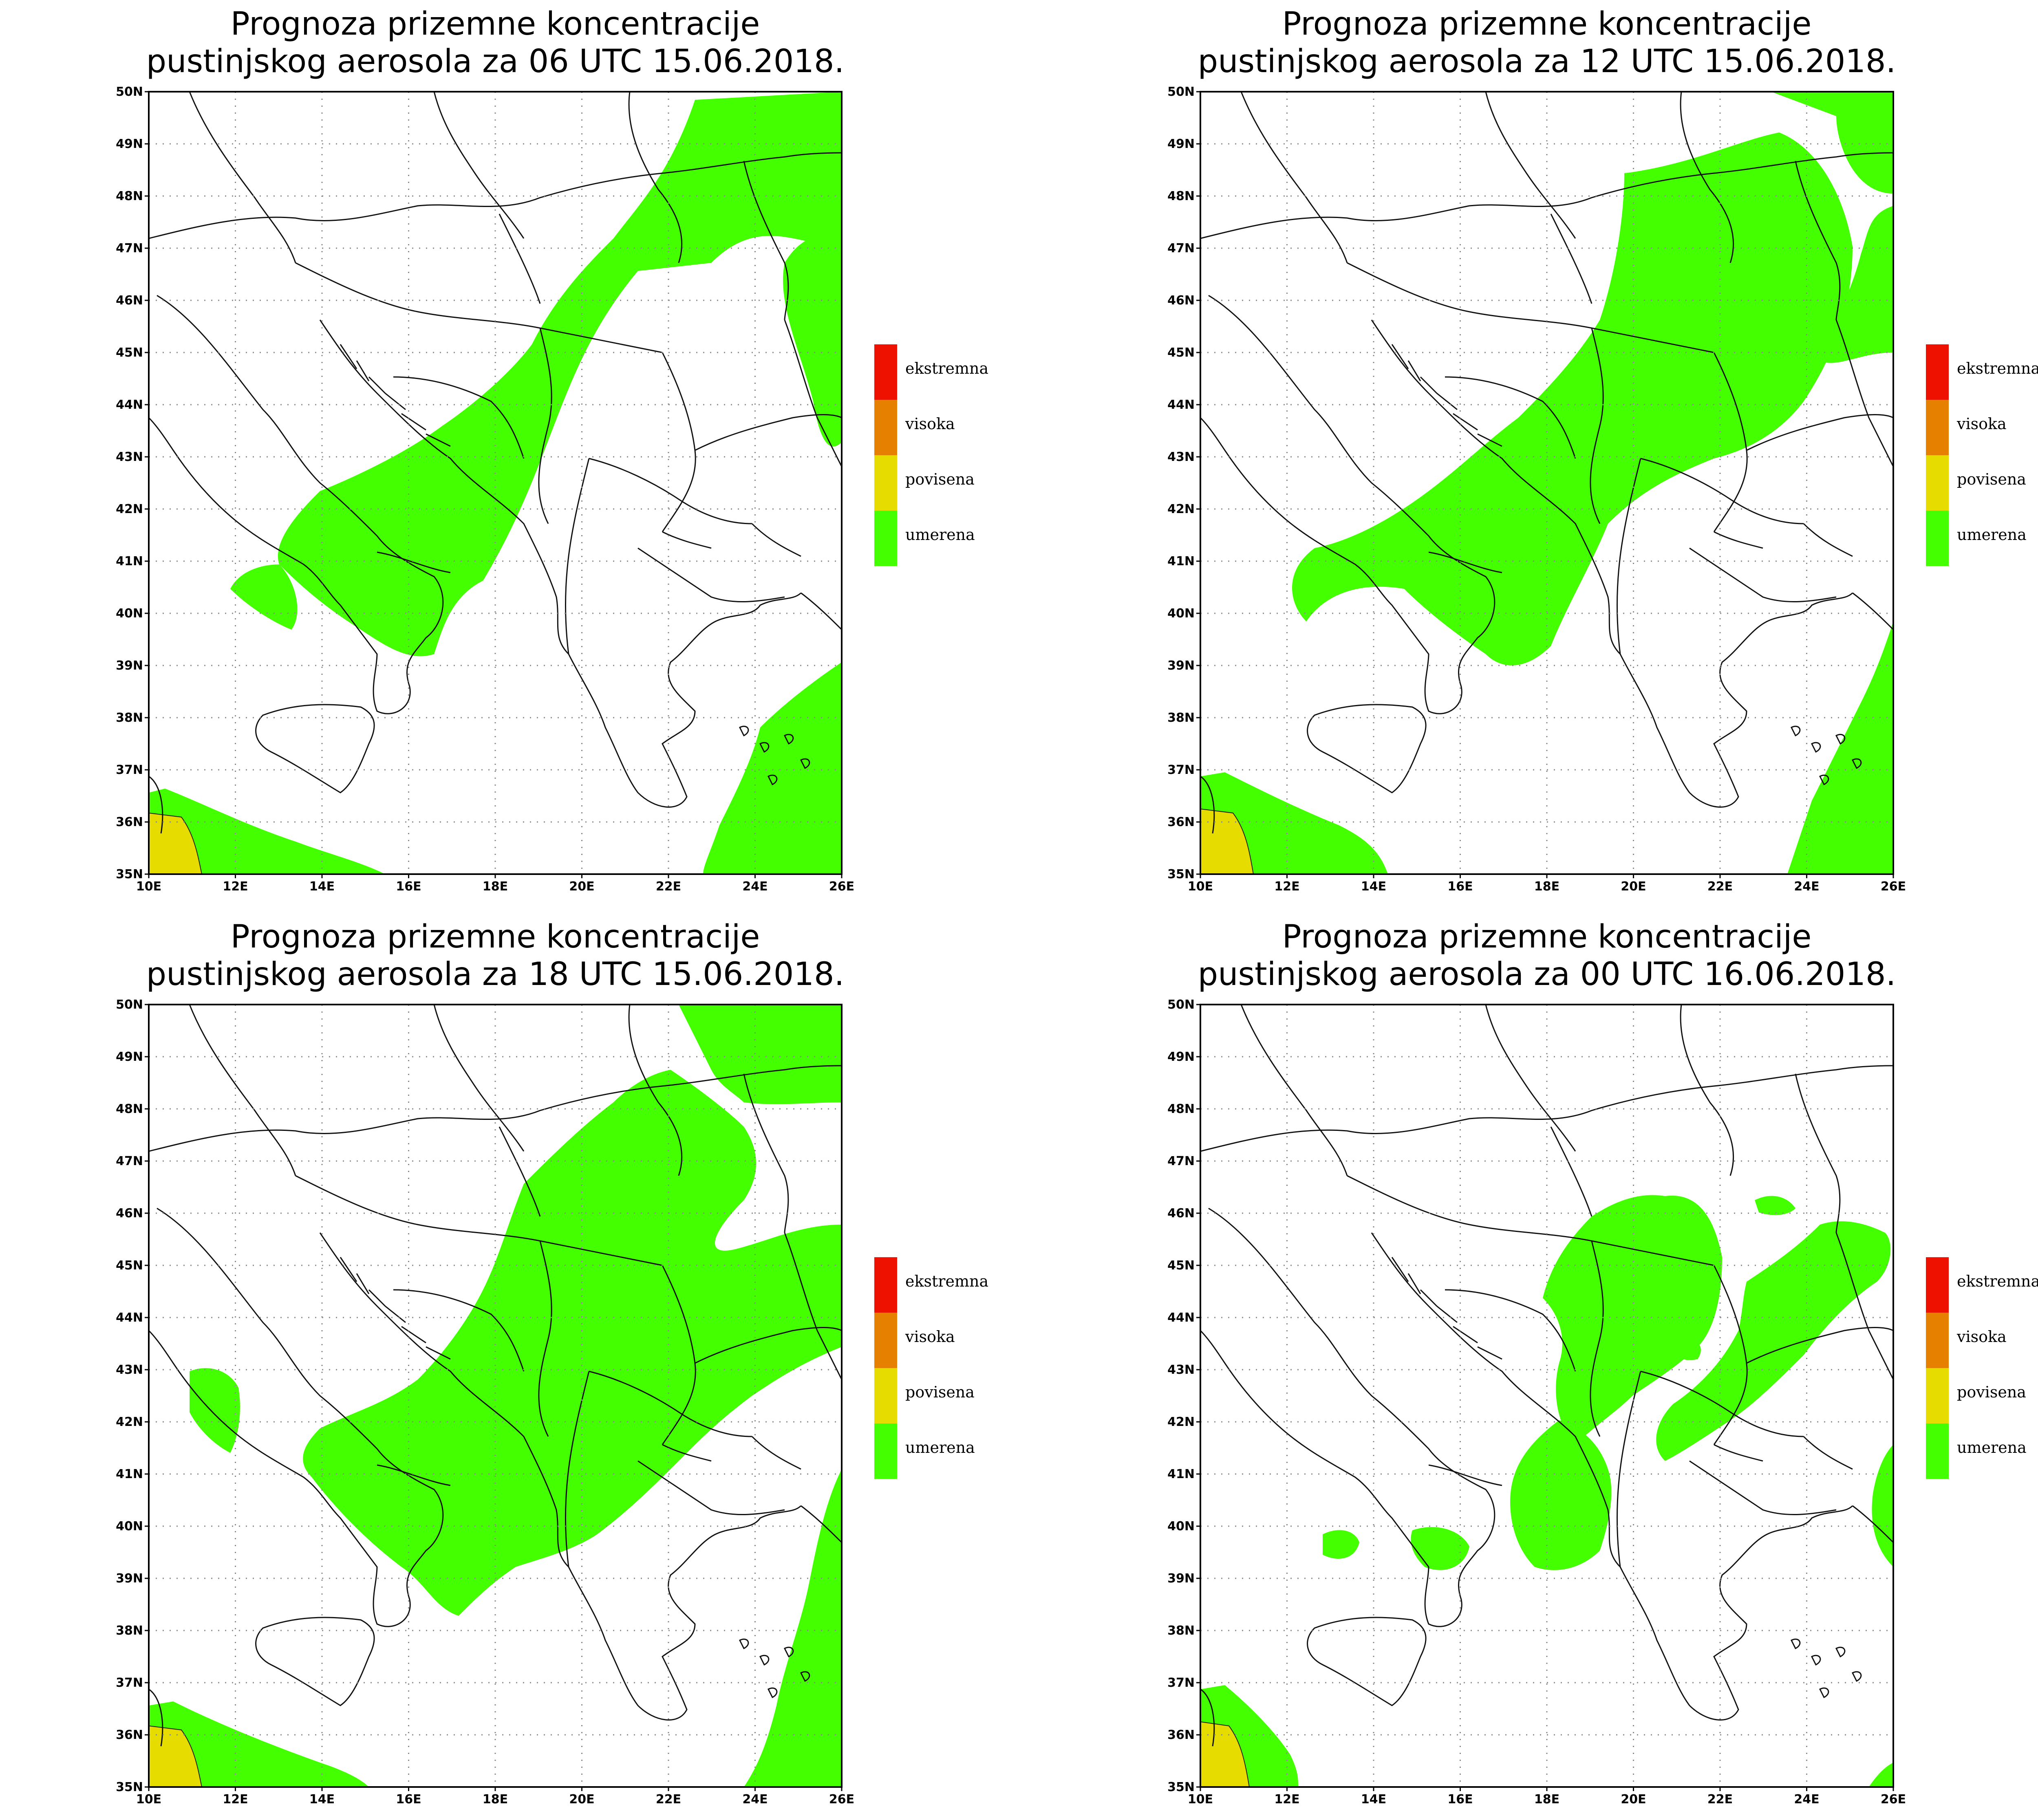  Describe the element at coordinates (940, 1448) in the screenshot. I see `legend-label-umerena: umerena` at that location.